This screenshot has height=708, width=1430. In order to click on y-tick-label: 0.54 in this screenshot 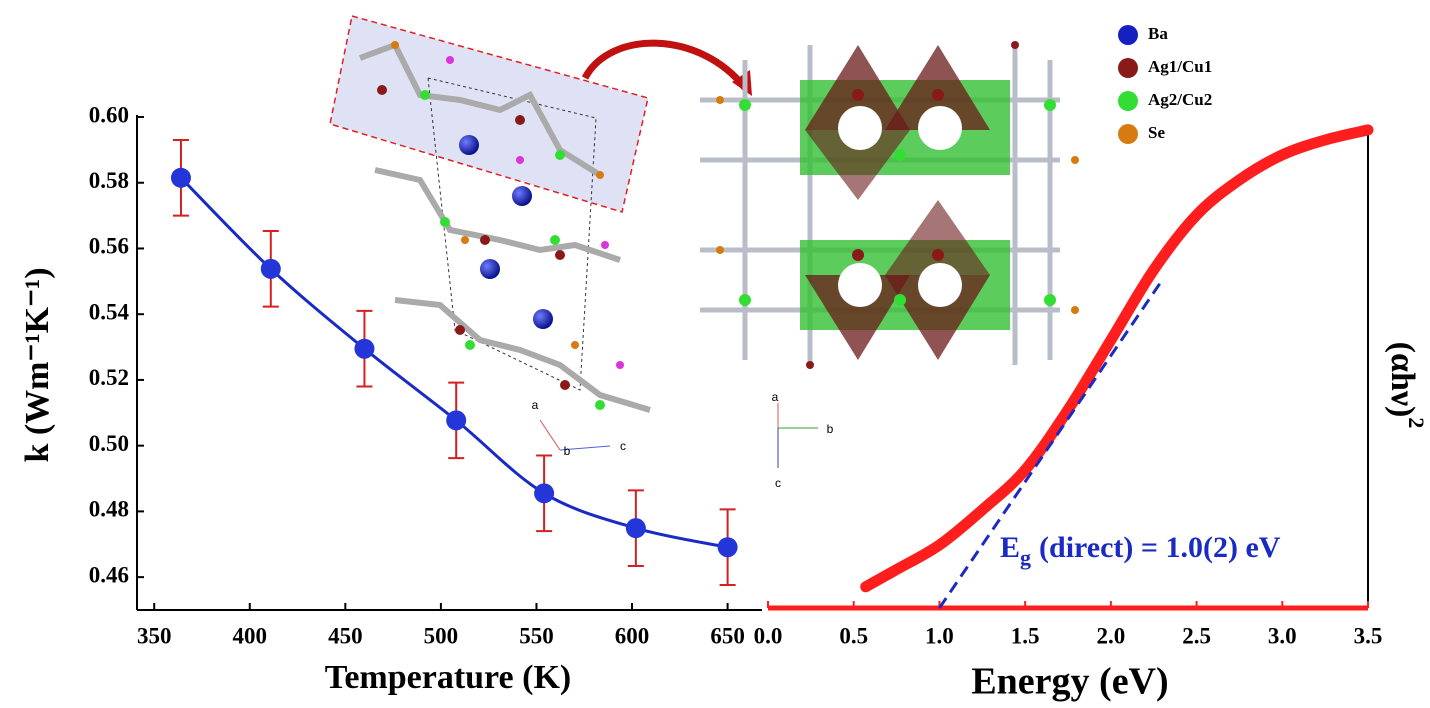, I will do `click(109, 311)`.